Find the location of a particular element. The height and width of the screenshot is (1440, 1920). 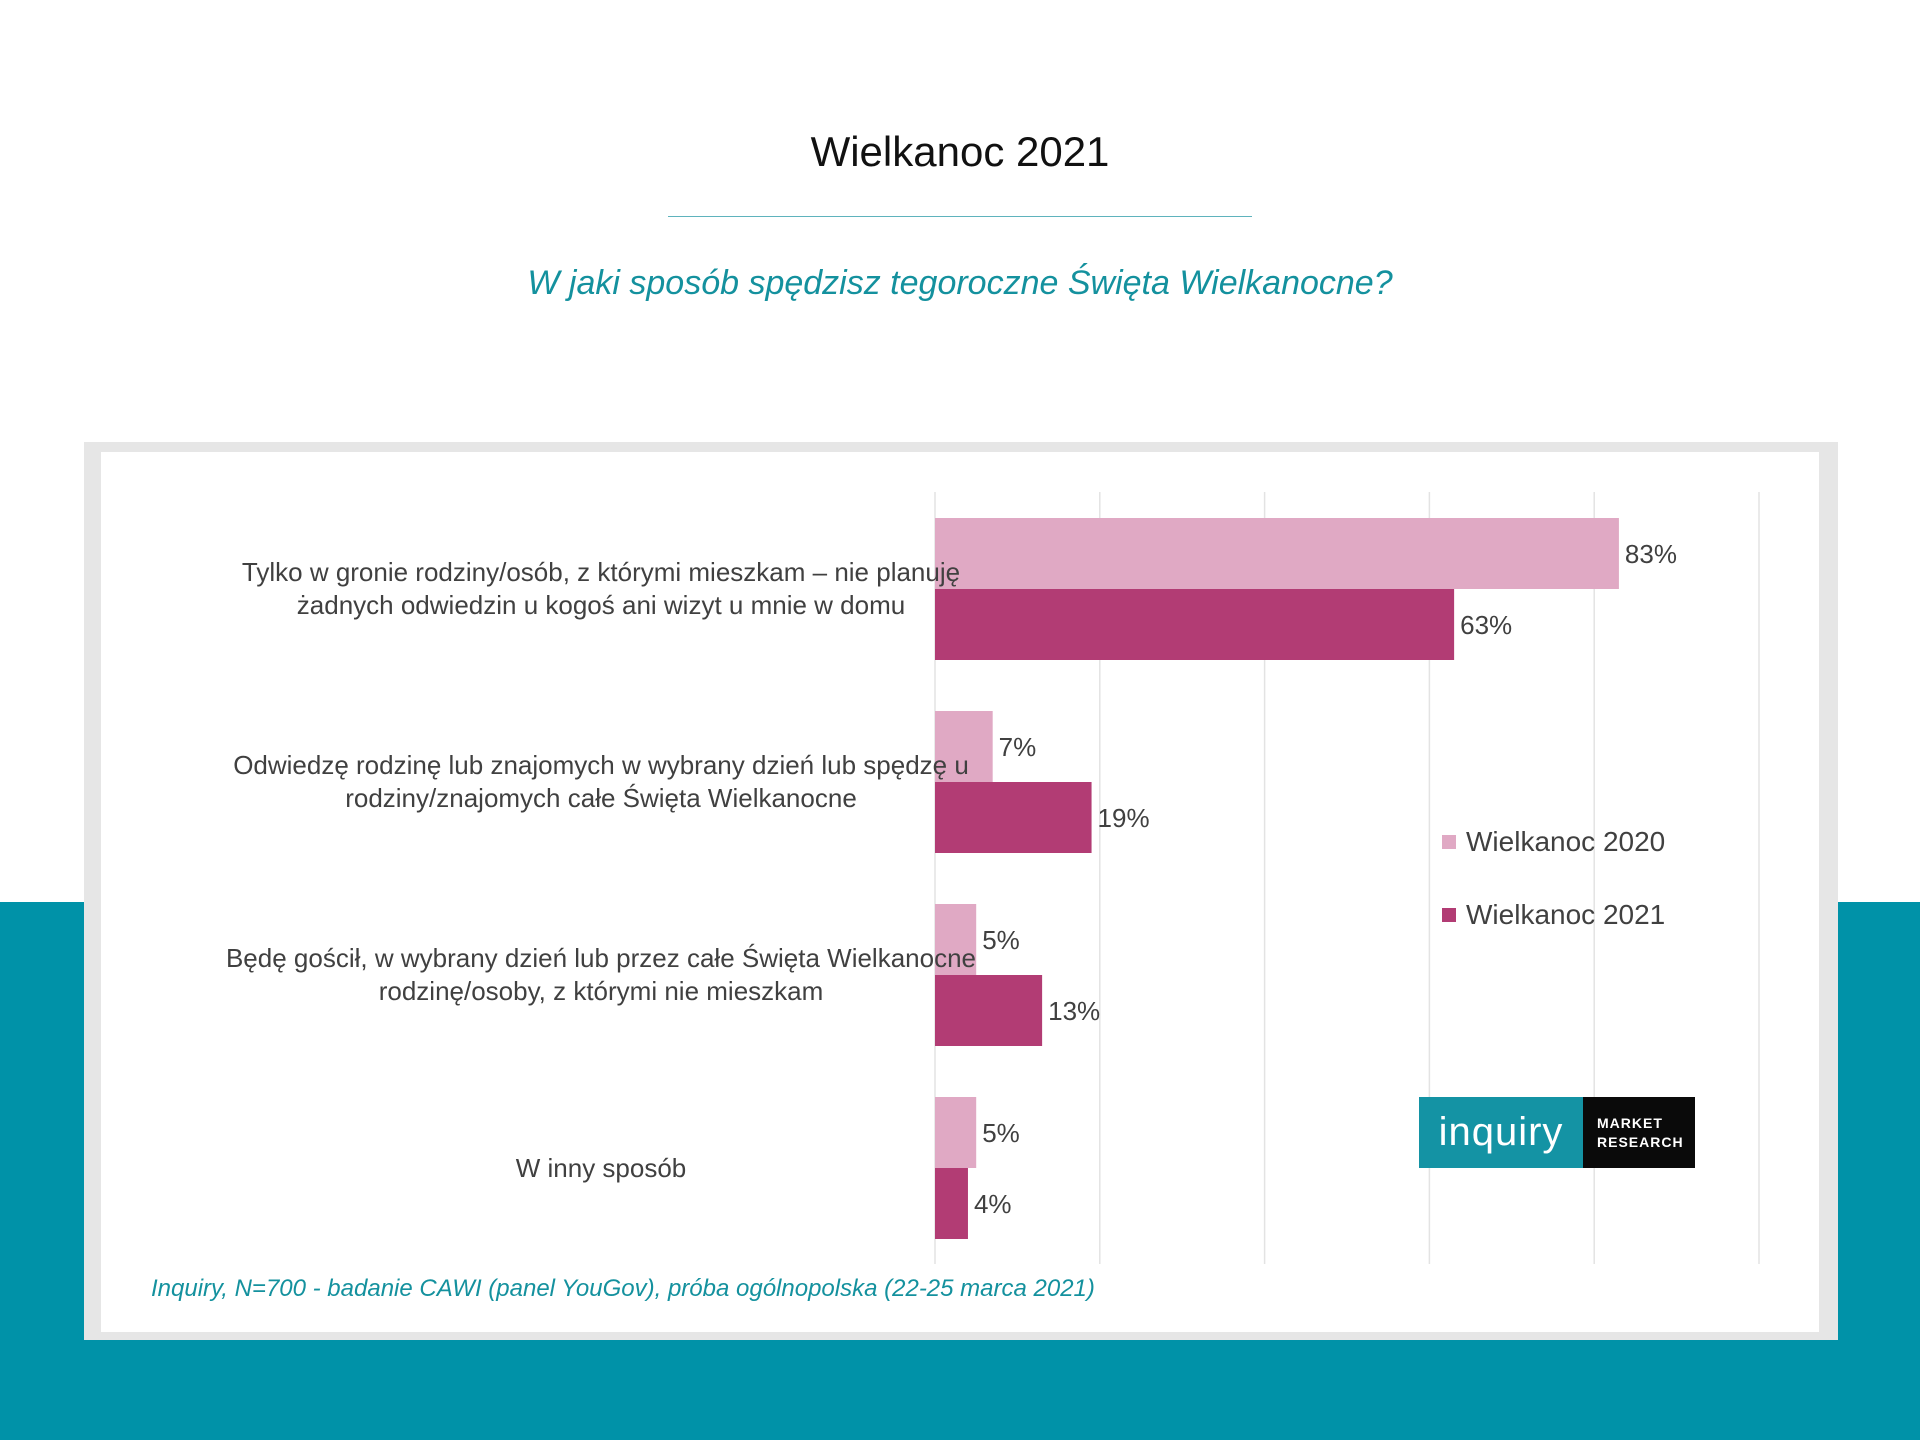

bar-2021-cat3 is located at coordinates (989, 1010).